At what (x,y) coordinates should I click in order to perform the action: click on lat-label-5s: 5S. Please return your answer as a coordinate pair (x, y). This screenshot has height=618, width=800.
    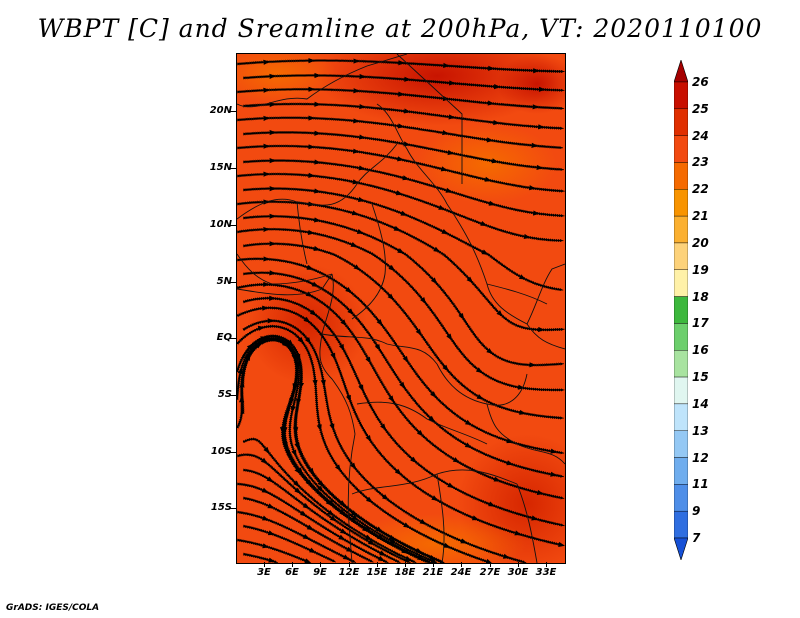
    Looking at the image, I should click on (224, 394).